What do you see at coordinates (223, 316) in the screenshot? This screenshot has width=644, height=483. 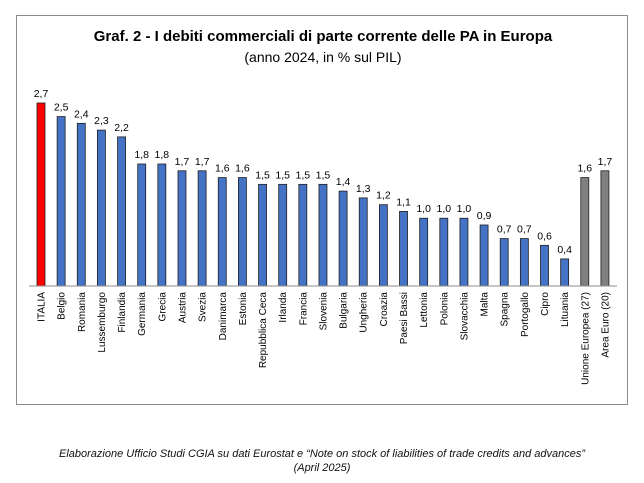 I see `category-label-9: Danimarca` at bounding box center [223, 316].